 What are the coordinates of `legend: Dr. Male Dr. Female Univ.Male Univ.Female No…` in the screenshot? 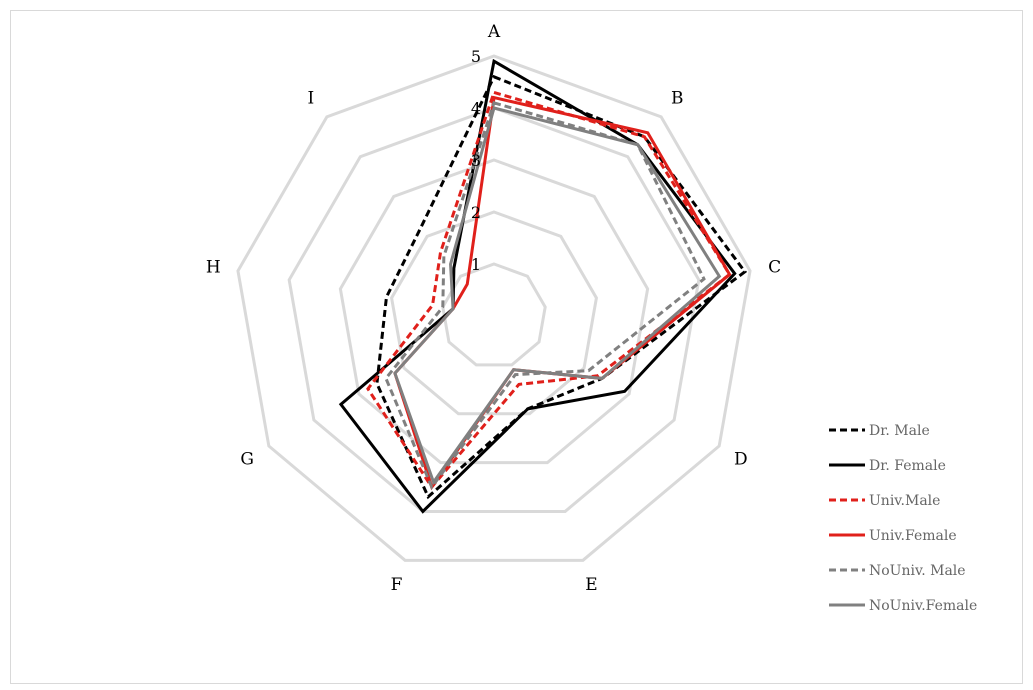 It's located at (903, 518).